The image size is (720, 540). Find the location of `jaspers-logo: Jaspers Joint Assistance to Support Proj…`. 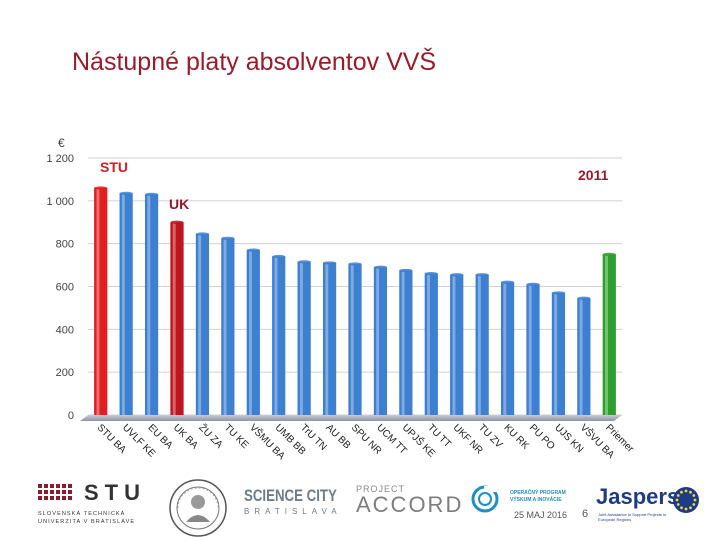

jaspers-logo: Jaspers Joint Assistance to Support Proj… is located at coordinates (651, 504).